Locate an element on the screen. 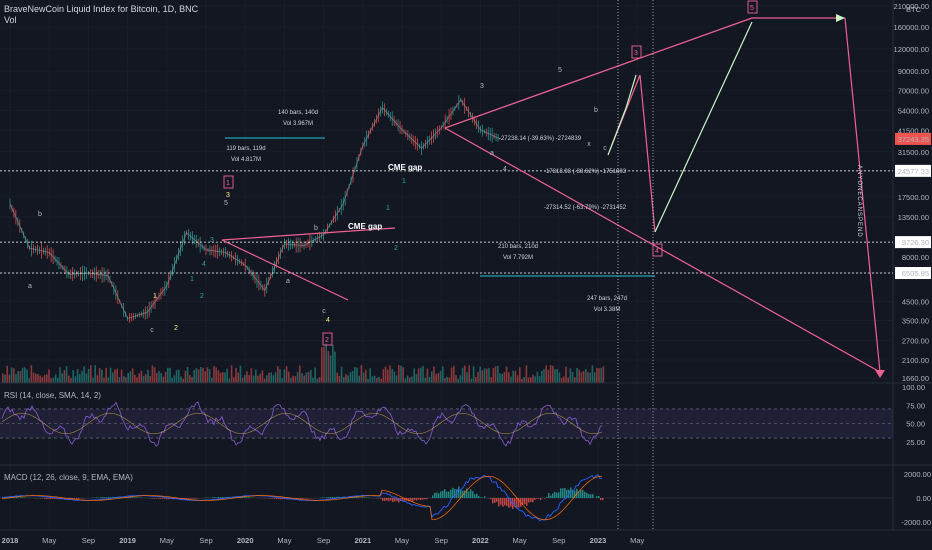 The image size is (932, 550). rsi-tick-label: 25.00 is located at coordinates (915, 442).